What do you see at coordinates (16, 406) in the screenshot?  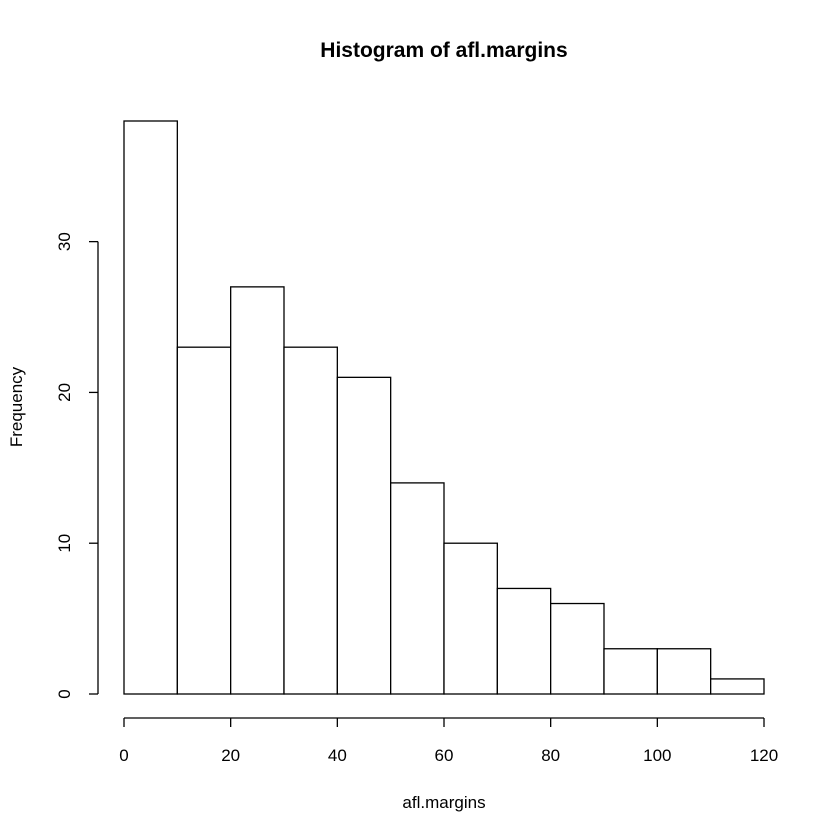 I see `y-axis-label: Frequency` at bounding box center [16, 406].